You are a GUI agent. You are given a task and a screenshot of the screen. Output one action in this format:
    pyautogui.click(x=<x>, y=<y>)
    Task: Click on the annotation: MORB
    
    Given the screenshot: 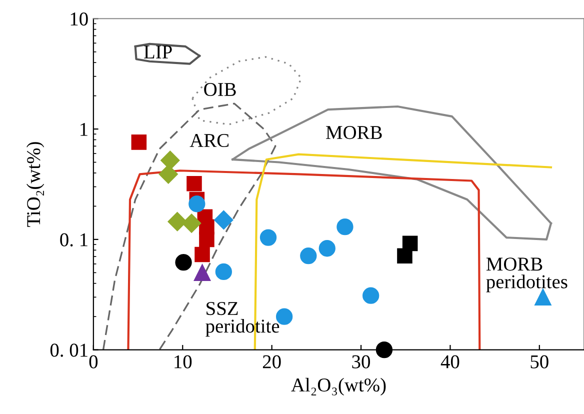 What is the action you would take?
    pyautogui.click(x=354, y=133)
    